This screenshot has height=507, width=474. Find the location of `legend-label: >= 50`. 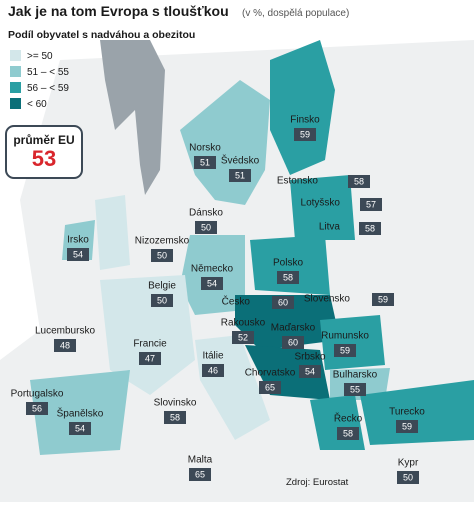

legend-label: >= 50 is located at coordinates (40, 56).